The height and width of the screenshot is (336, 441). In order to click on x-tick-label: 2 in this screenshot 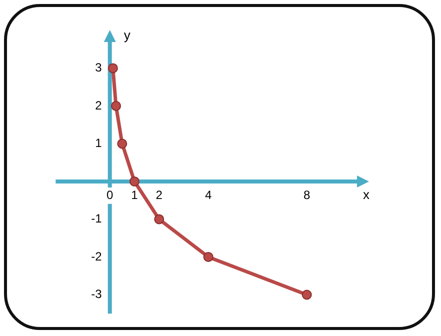, I will do `click(159, 195)`.